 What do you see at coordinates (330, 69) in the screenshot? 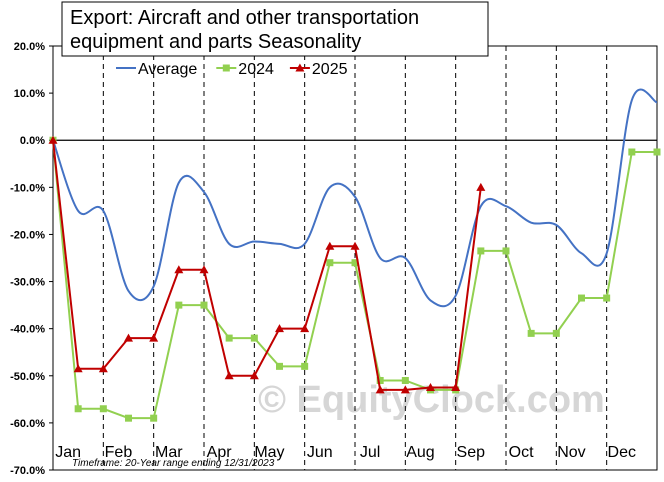
I see `legend-label-2025: 2025` at bounding box center [330, 69].